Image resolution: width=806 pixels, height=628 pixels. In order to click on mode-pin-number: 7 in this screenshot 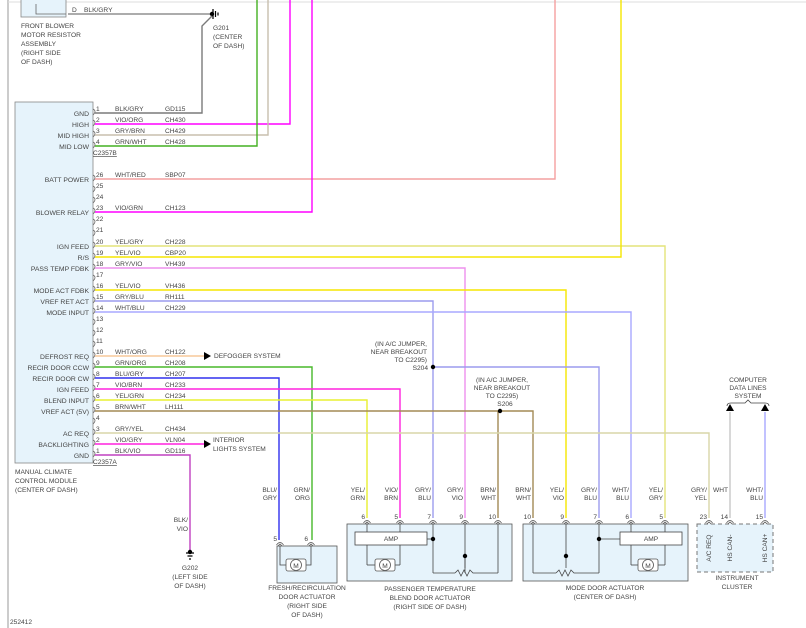, I will do `click(595, 517)`.